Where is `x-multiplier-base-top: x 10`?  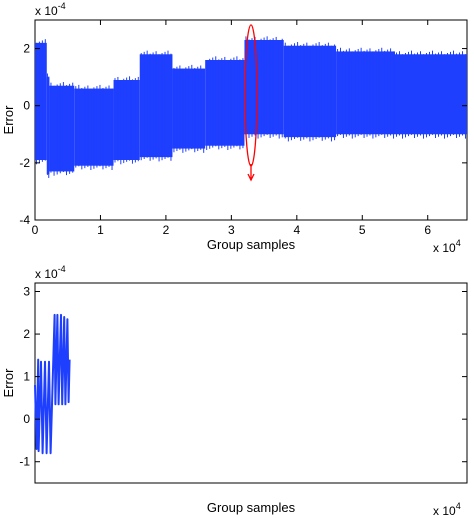 x-multiplier-base-top: x 10 is located at coordinates (444, 248).